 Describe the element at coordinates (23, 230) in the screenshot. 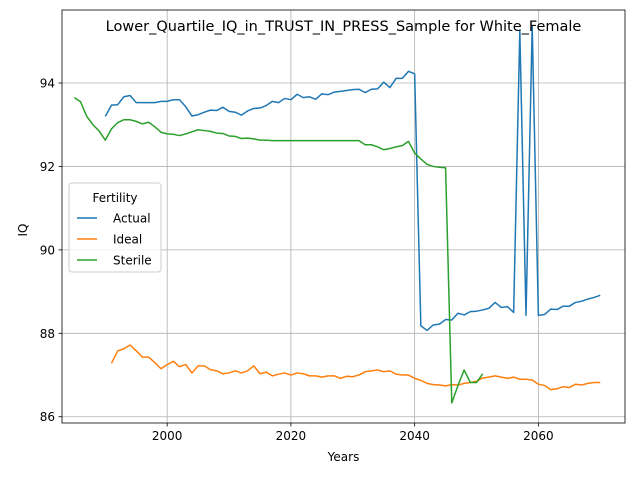

I see `y-axis-label: IQ` at that location.